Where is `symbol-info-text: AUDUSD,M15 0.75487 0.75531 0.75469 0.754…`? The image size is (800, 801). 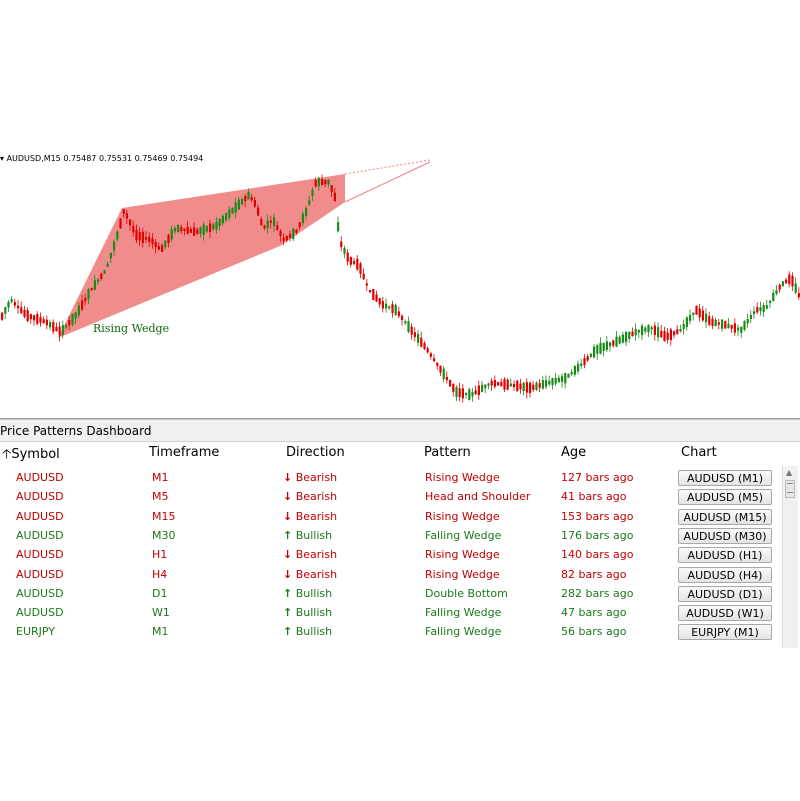 symbol-info-text: AUDUSD,M15 0.75487 0.75531 0.75469 0.754… is located at coordinates (105, 158).